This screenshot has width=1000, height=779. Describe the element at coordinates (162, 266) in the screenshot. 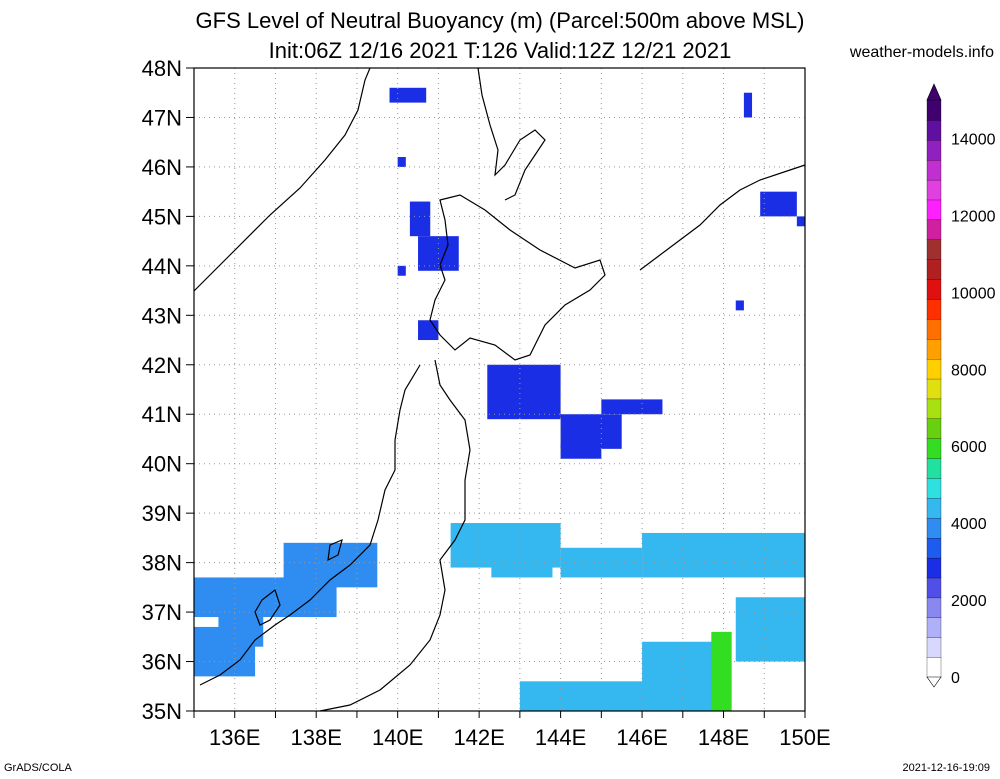

I see `lat-tick-label: 44N` at that location.